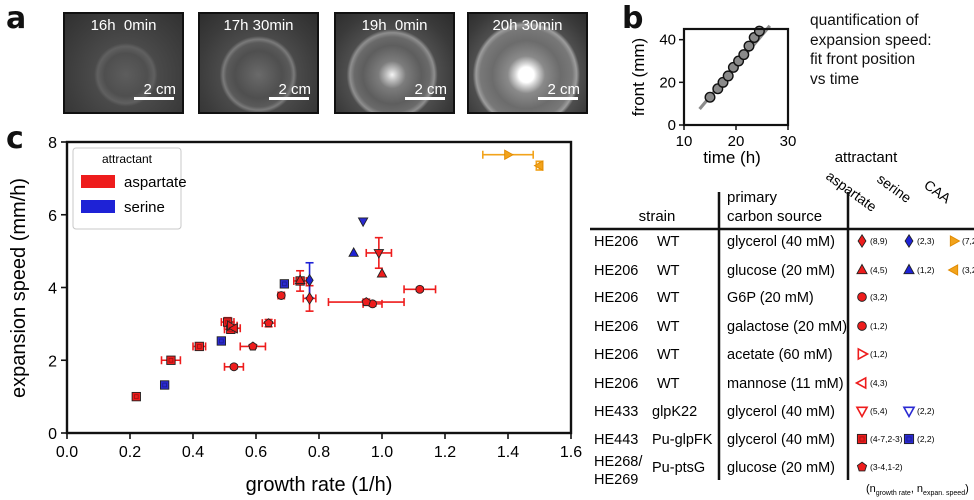  I want to click on legend-swatch-aspartate, so click(98, 181).